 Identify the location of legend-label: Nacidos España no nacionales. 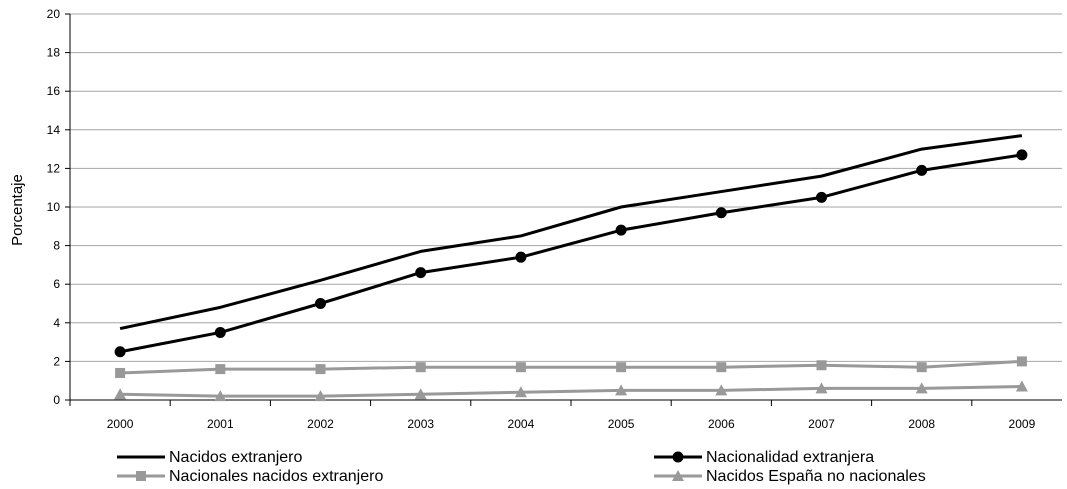
(816, 476).